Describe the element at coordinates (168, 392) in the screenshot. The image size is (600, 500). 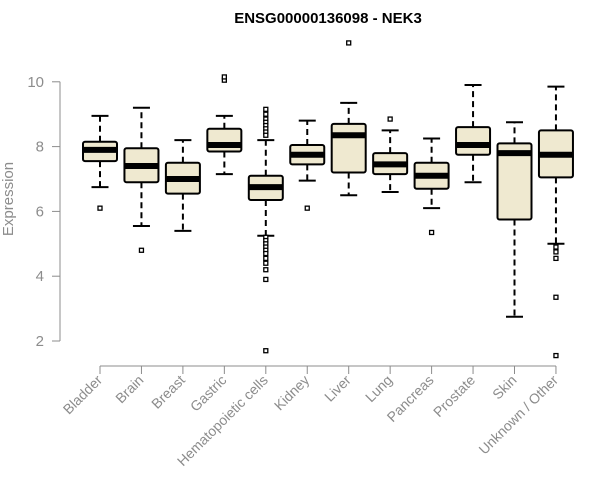
I see `x-tick-label: Breast` at that location.